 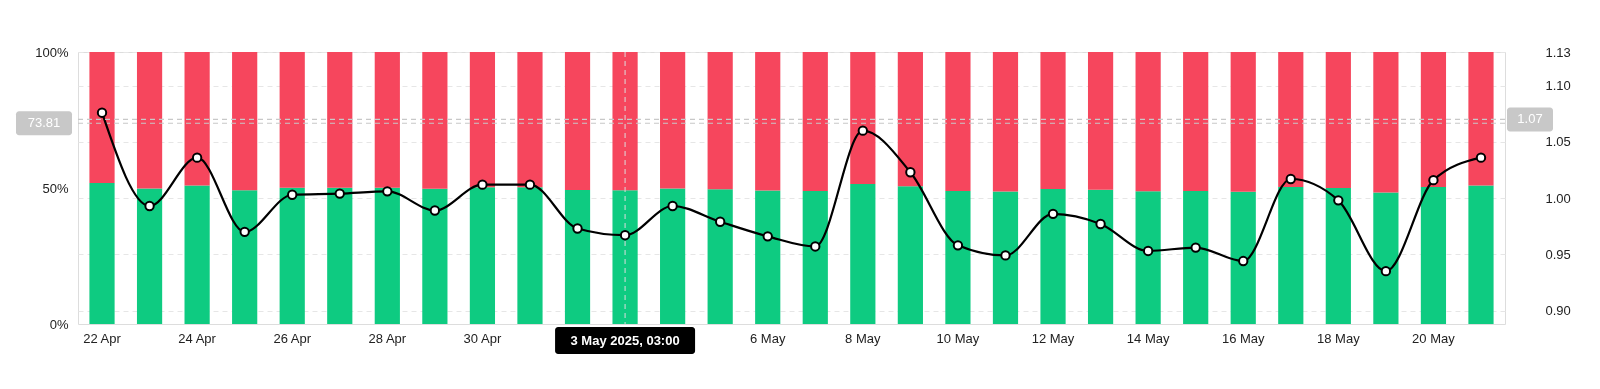 What do you see at coordinates (863, 338) in the screenshot?
I see `x-tick-label: 8 May` at bounding box center [863, 338].